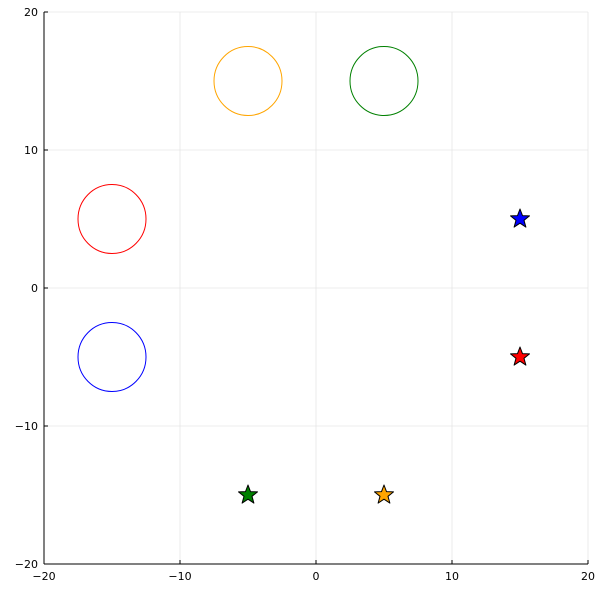 This screenshot has height=604, width=600. Describe the element at coordinates (26, 564) in the screenshot. I see `y-tick-label: −20` at that location.